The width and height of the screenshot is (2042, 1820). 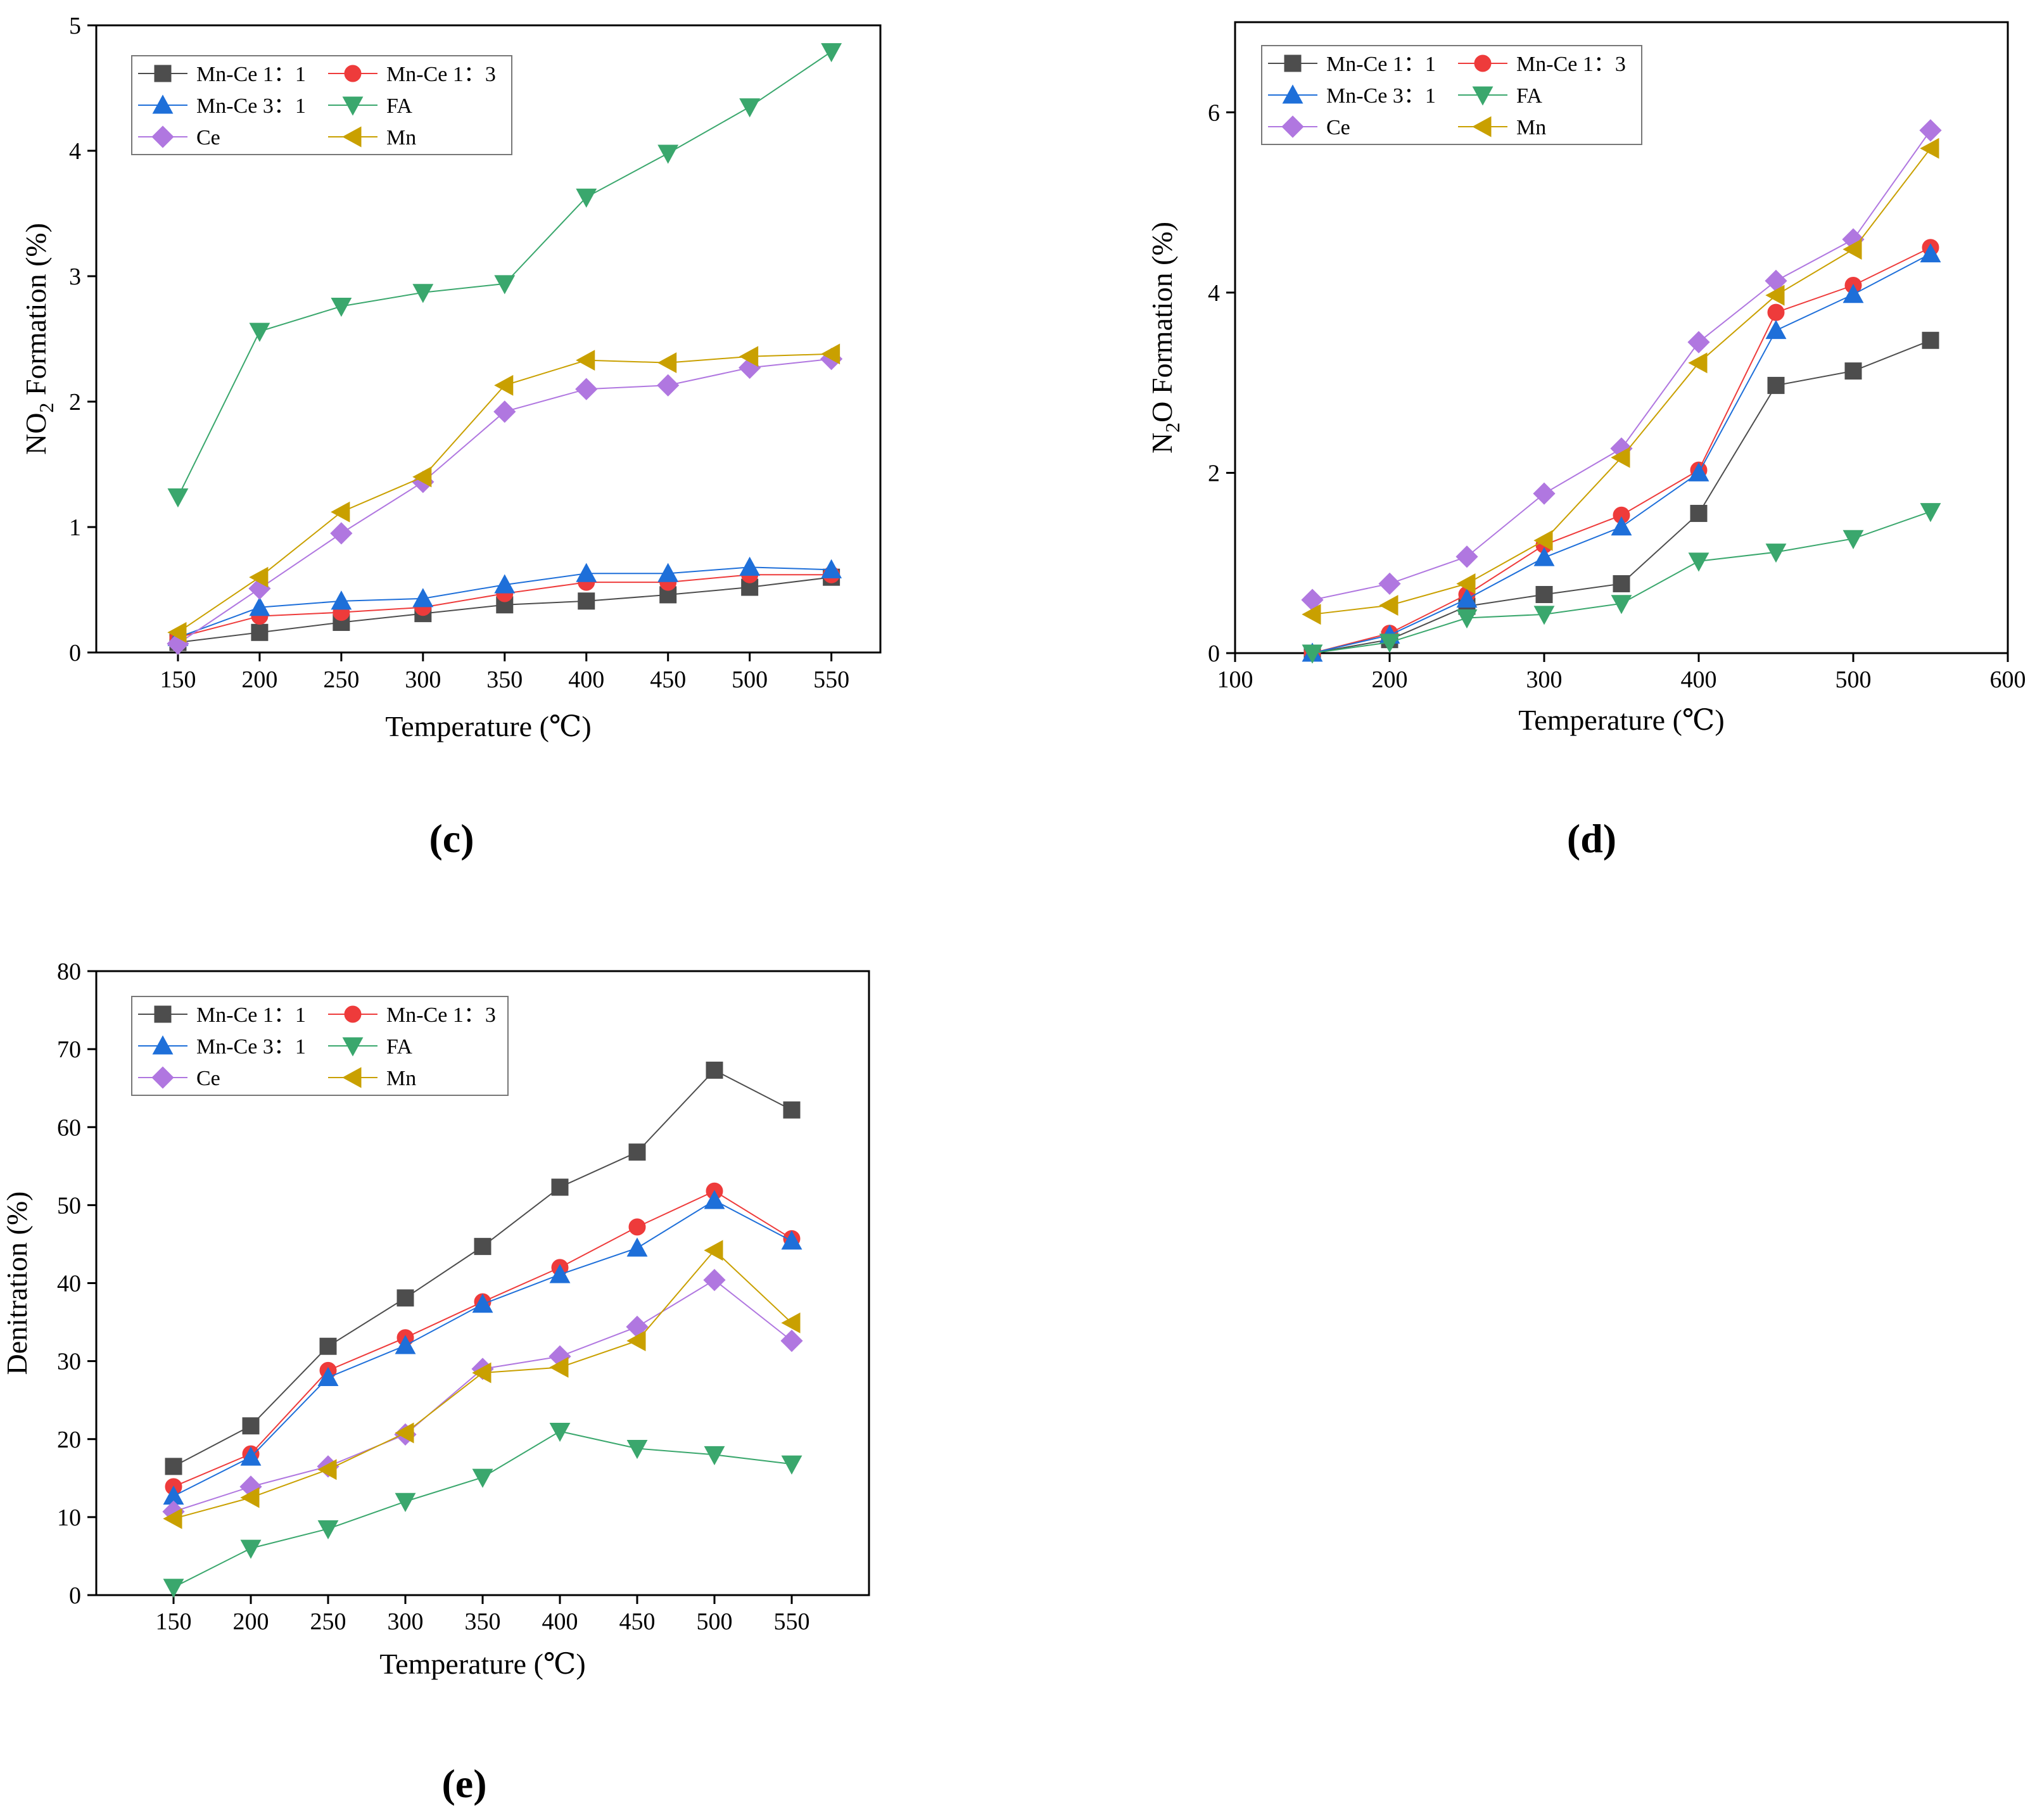 What do you see at coordinates (251, 1047) in the screenshot?
I see `legend-entry: Mn-Ce 3：1` at bounding box center [251, 1047].